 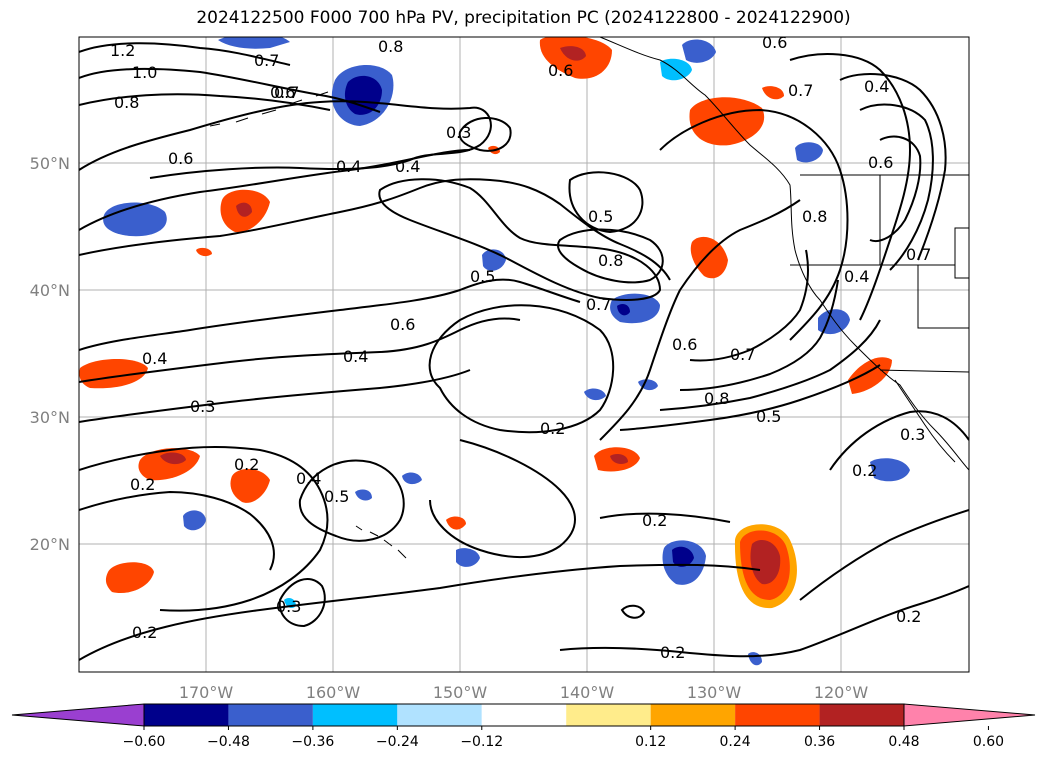 I want to click on lon-tick-label: 130°W, so click(x=714, y=692).